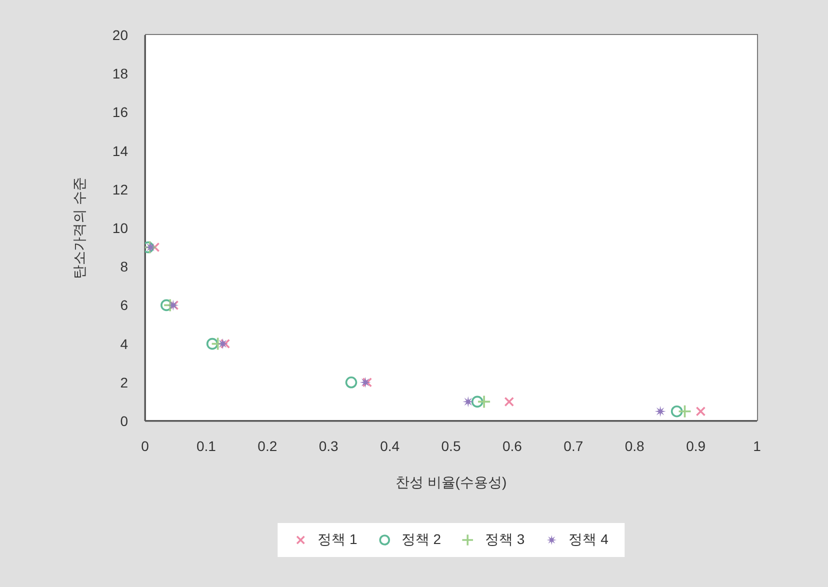 The width and height of the screenshot is (828, 587). I want to click on x-tick-label: 0.4, so click(390, 446).